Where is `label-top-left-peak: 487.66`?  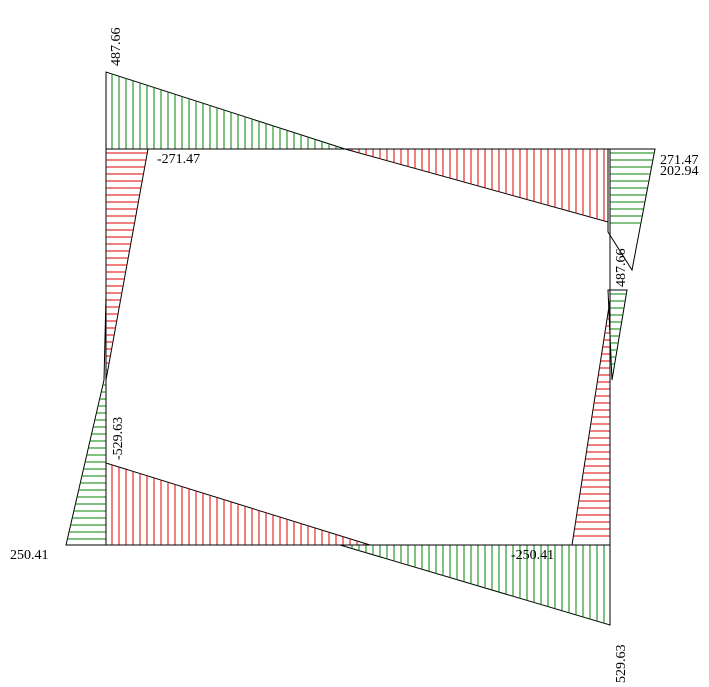 label-top-left-peak: 487.66 is located at coordinates (116, 47).